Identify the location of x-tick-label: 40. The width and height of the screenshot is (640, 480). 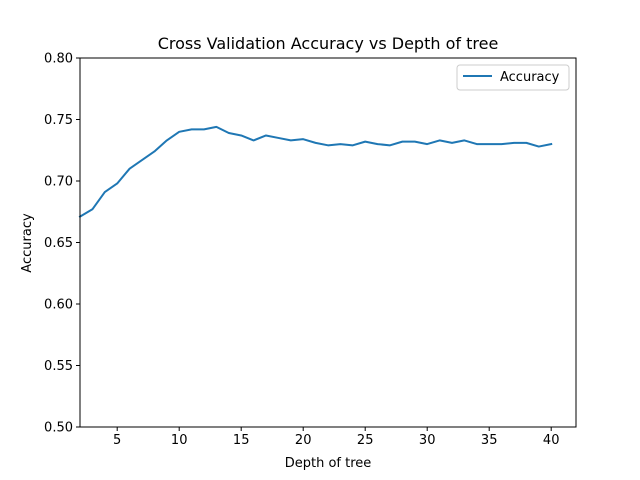
(551, 440).